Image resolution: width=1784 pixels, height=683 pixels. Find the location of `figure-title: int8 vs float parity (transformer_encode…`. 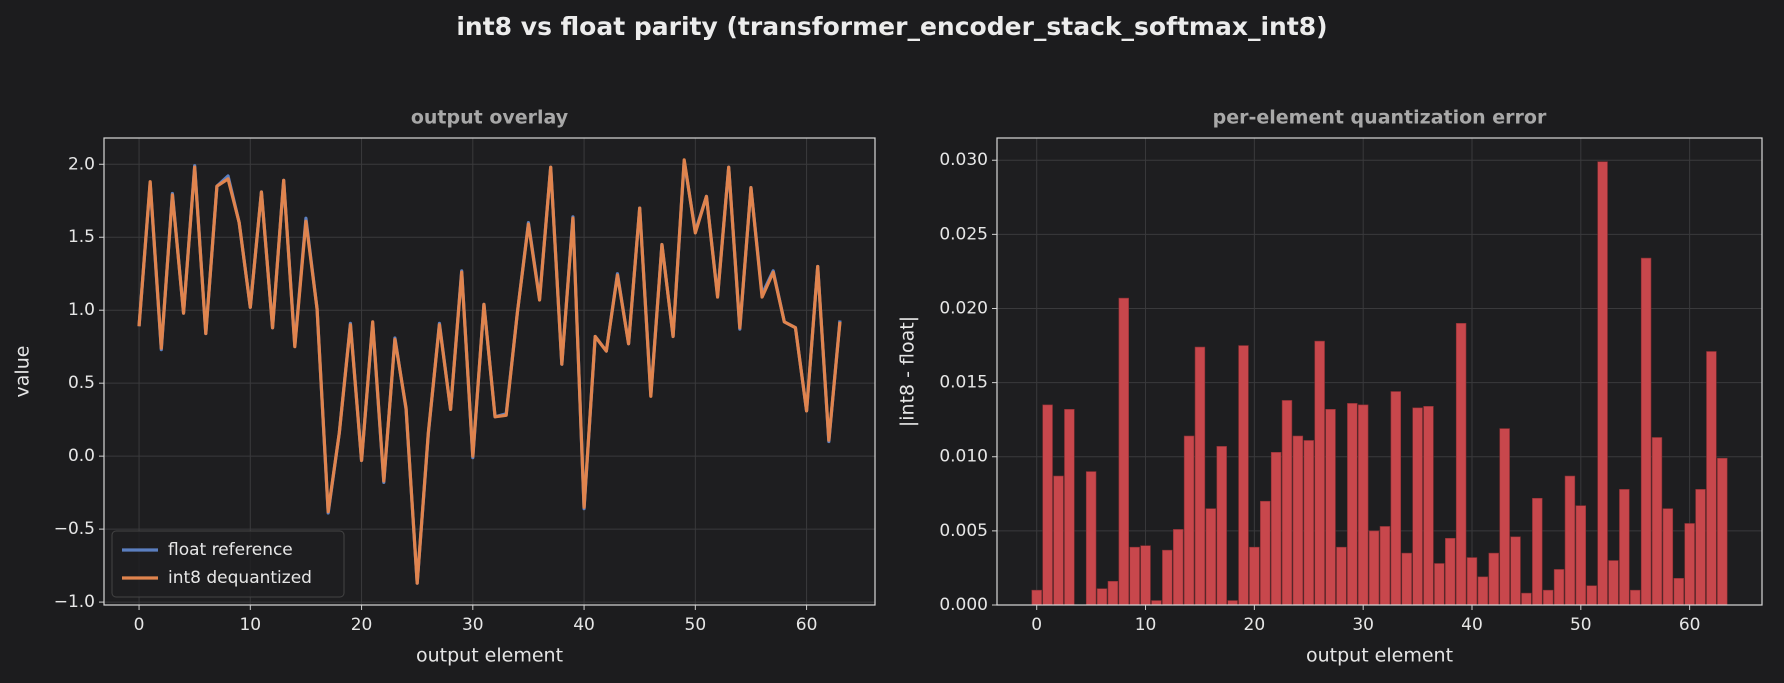

figure-title: int8 vs float parity (transformer_encode… is located at coordinates (891, 26).